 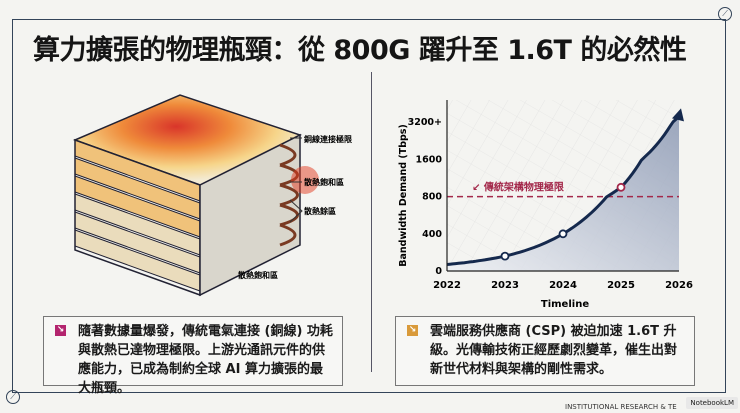 What do you see at coordinates (621, 285) in the screenshot?
I see `x-tick-label: 2025` at bounding box center [621, 285].